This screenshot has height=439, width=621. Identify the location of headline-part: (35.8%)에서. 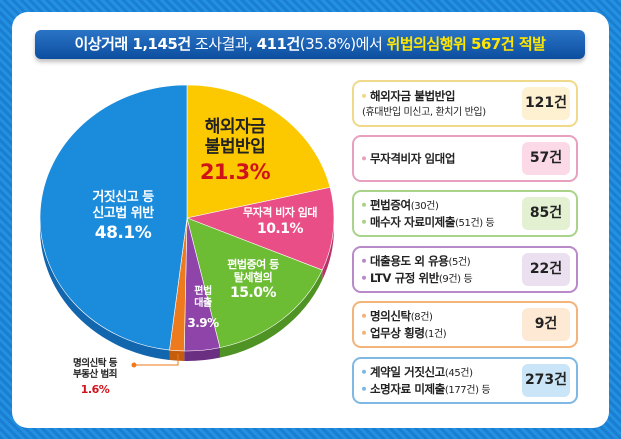
(343, 44).